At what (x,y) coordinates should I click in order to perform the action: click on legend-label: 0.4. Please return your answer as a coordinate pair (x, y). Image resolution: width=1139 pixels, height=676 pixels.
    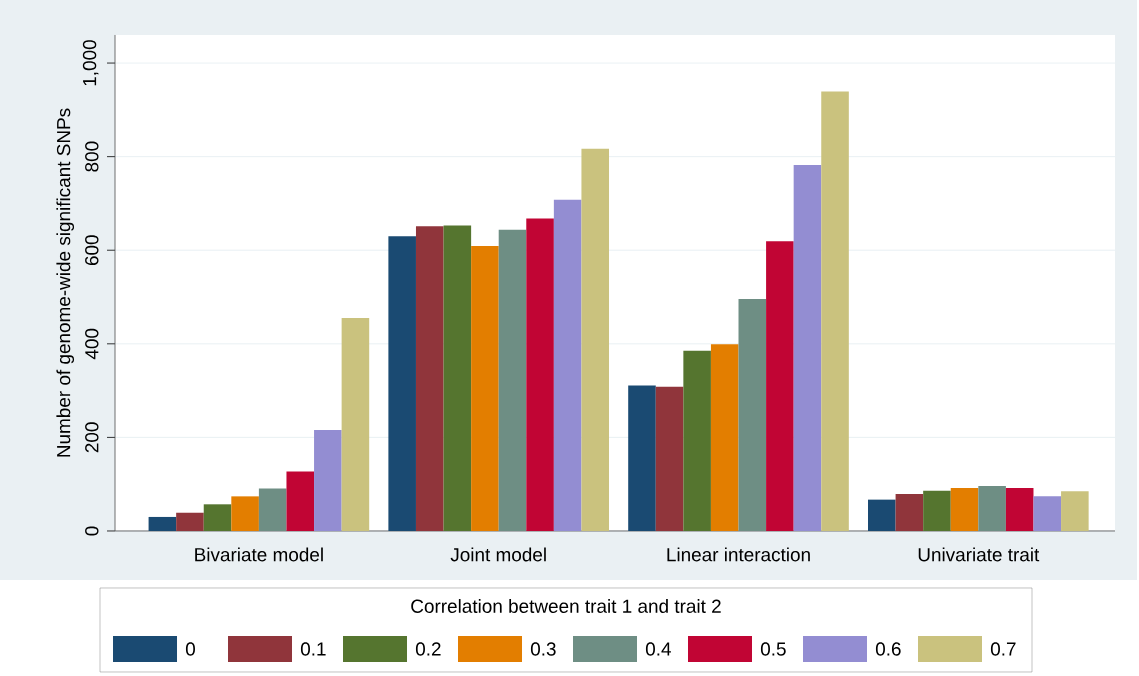
    Looking at the image, I should click on (658, 649).